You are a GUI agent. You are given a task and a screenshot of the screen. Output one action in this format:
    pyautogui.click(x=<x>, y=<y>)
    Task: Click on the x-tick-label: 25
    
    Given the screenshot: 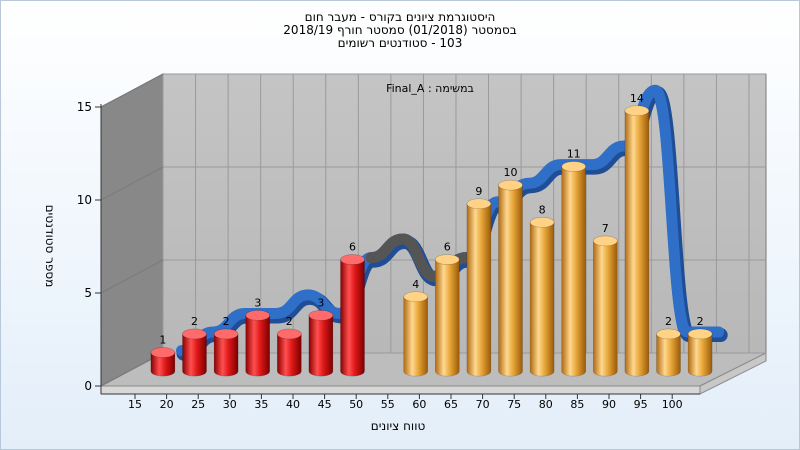 What is the action you would take?
    pyautogui.click(x=198, y=404)
    